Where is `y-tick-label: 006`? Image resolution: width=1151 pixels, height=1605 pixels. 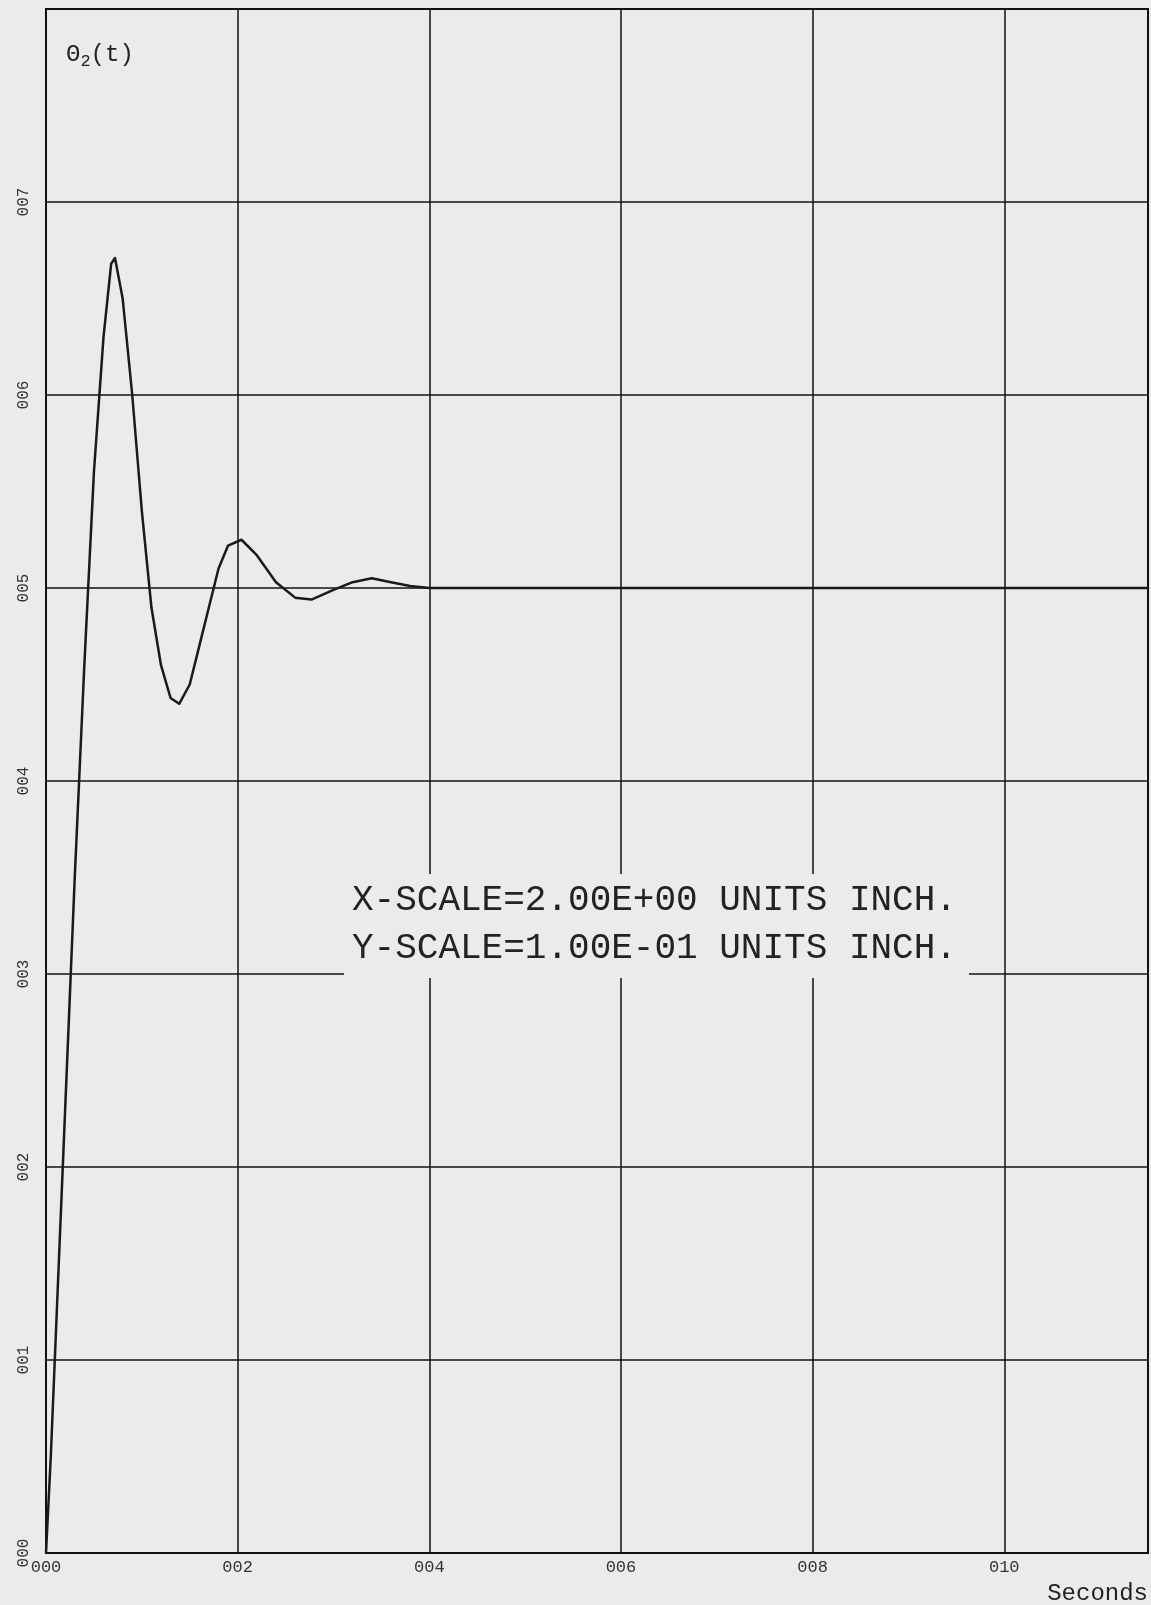
y-tick-label: 006 is located at coordinates (24, 395).